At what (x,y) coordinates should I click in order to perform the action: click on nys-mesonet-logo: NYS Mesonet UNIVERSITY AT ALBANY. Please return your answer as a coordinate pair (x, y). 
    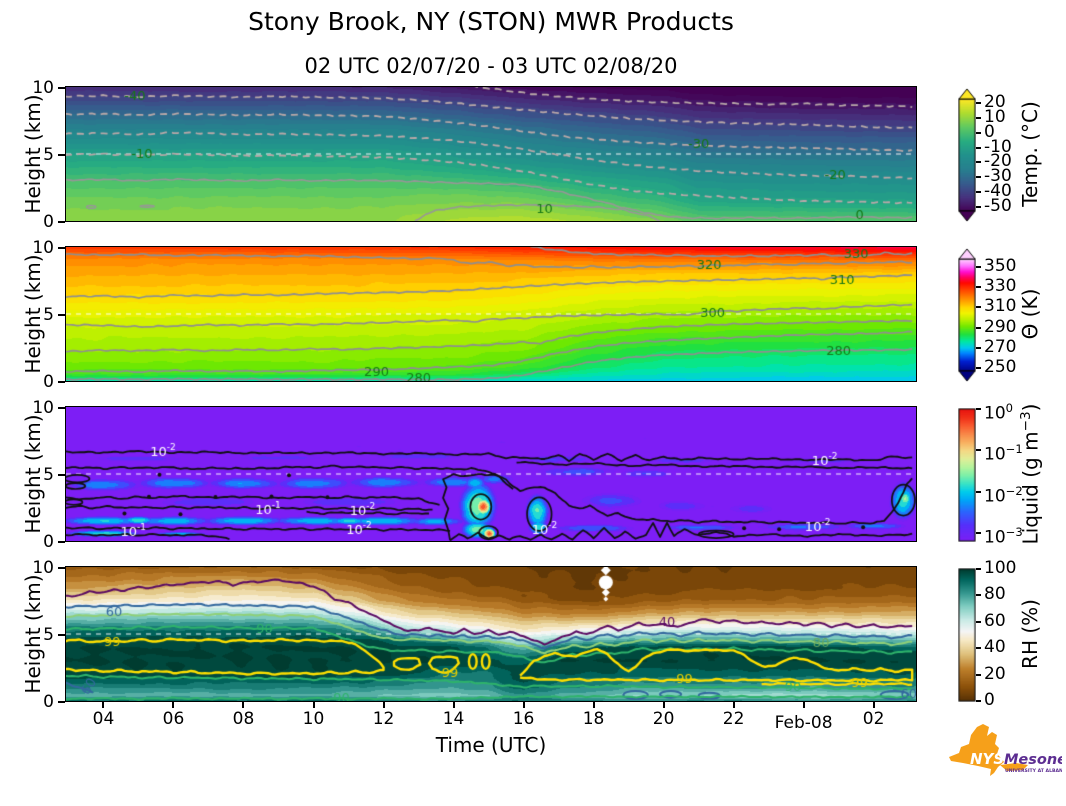
    Looking at the image, I should click on (1005, 750).